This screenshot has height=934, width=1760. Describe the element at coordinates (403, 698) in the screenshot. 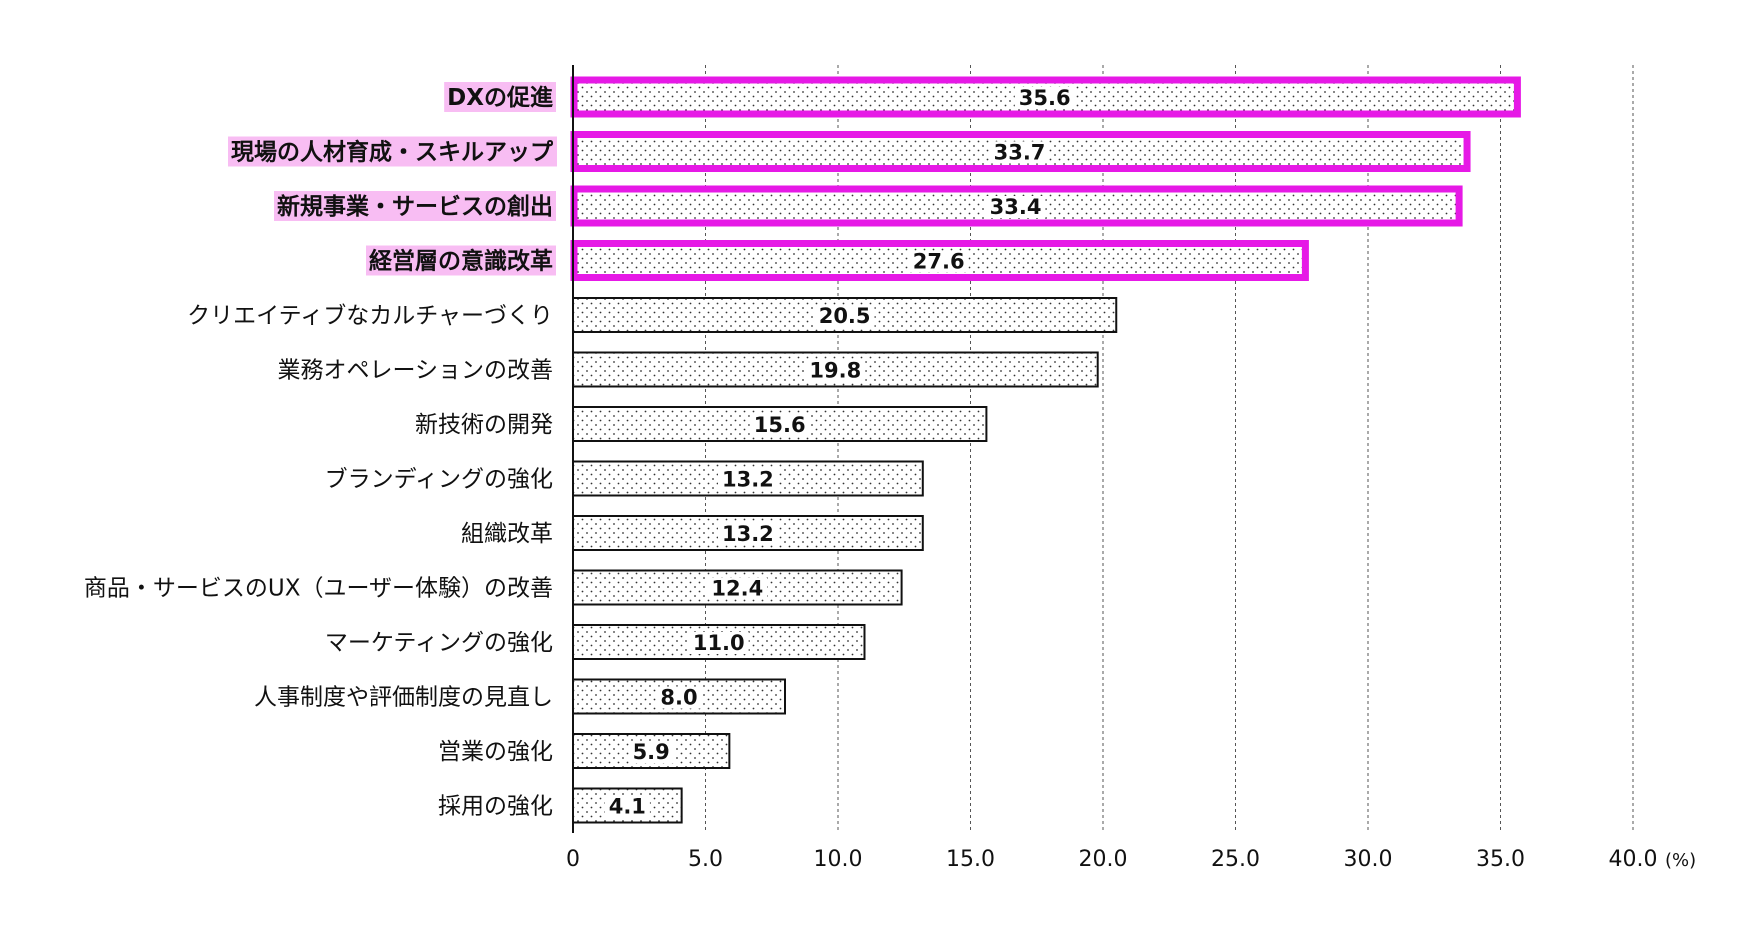

I see `category-label: 人事制度や評価制度の見直し` at that location.